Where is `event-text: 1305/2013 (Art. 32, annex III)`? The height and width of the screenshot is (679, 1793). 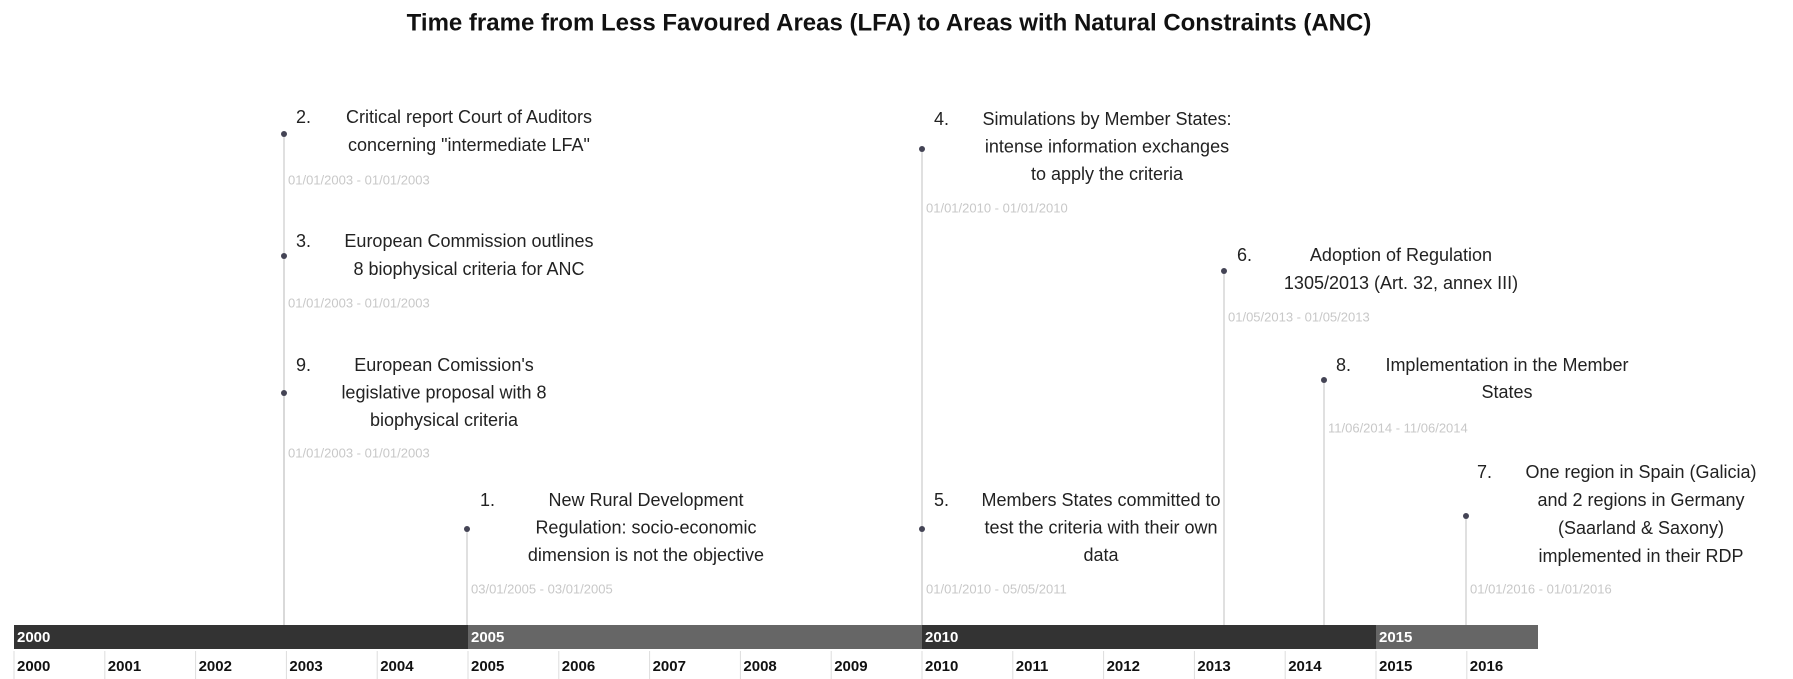 event-text: 1305/2013 (Art. 32, annex III) is located at coordinates (1401, 283).